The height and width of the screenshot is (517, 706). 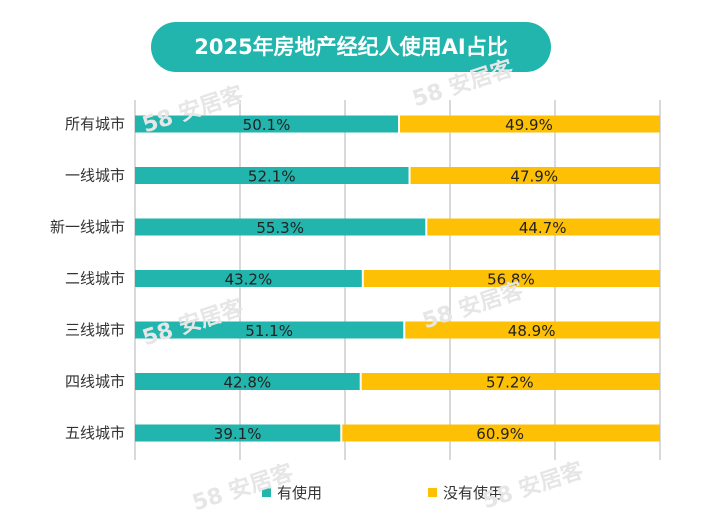 I want to click on data-label: 43.2%, so click(x=249, y=280).